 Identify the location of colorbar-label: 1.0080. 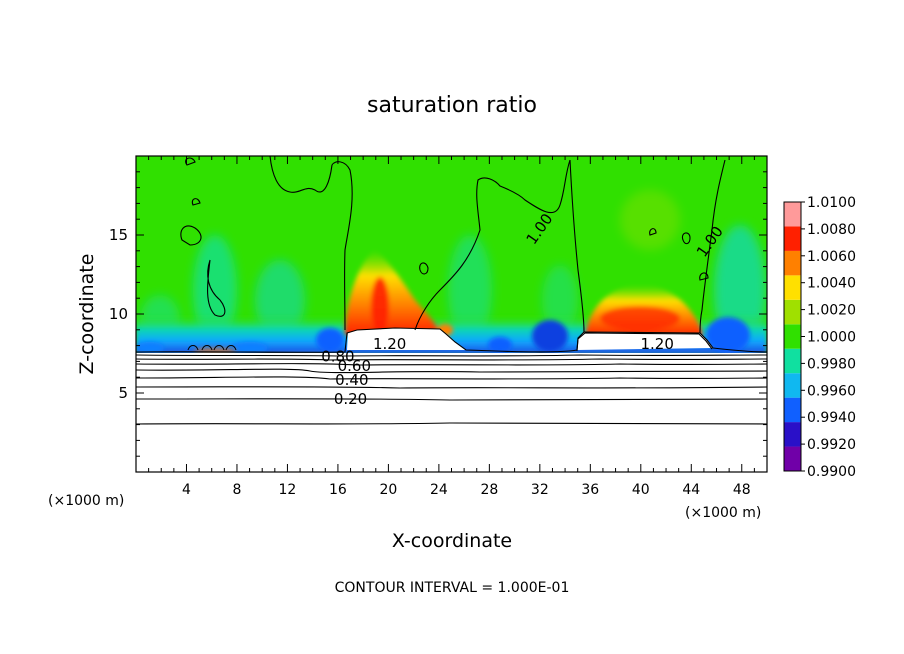
(831, 230).